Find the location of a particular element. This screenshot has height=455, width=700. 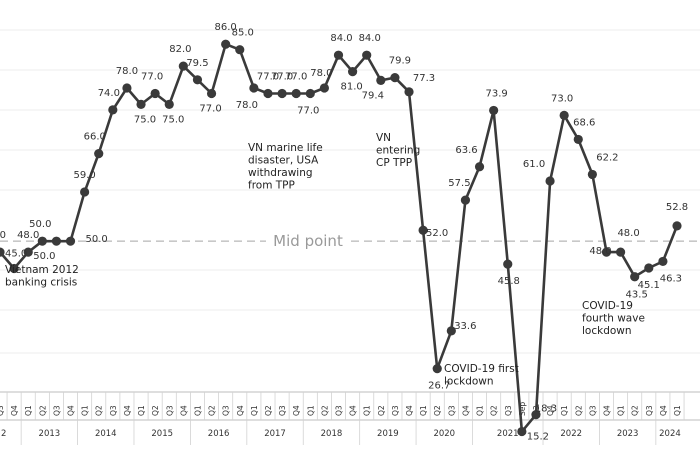

annotation-line: fourth wave is located at coordinates (613, 319).